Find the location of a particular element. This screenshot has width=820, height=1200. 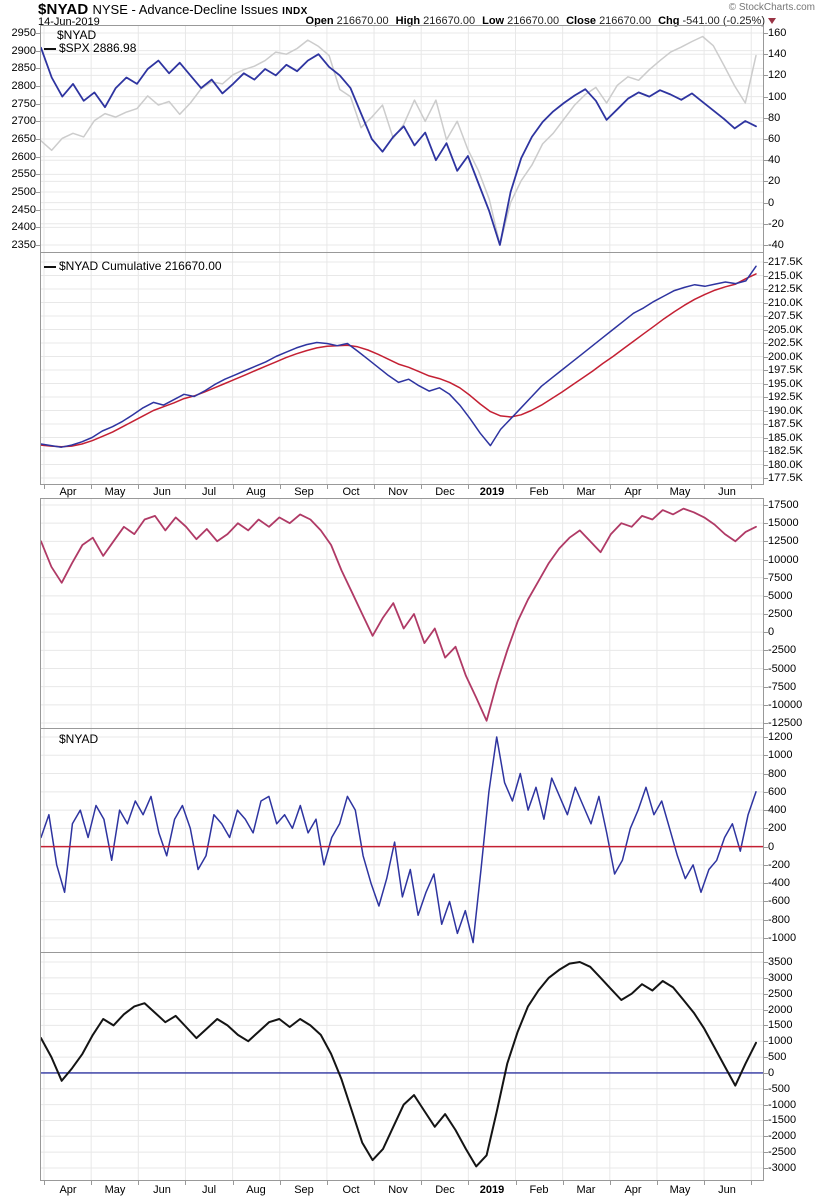

x-axis-label: Feb is located at coordinates (539, 492).